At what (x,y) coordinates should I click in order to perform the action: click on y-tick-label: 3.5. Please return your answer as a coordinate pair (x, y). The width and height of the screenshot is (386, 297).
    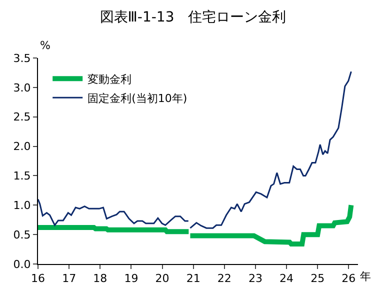
    Looking at the image, I should click on (22, 58).